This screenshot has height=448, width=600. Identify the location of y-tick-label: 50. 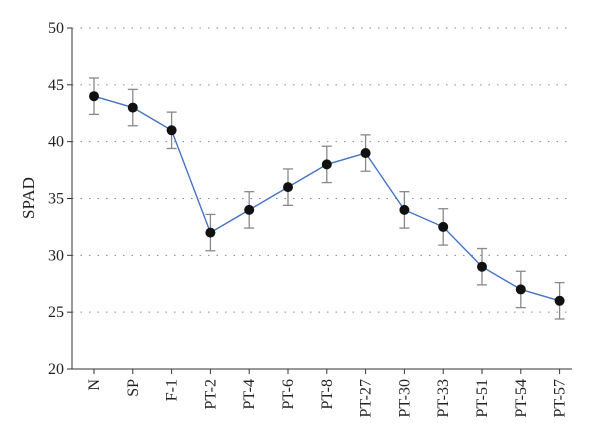
(56, 28).